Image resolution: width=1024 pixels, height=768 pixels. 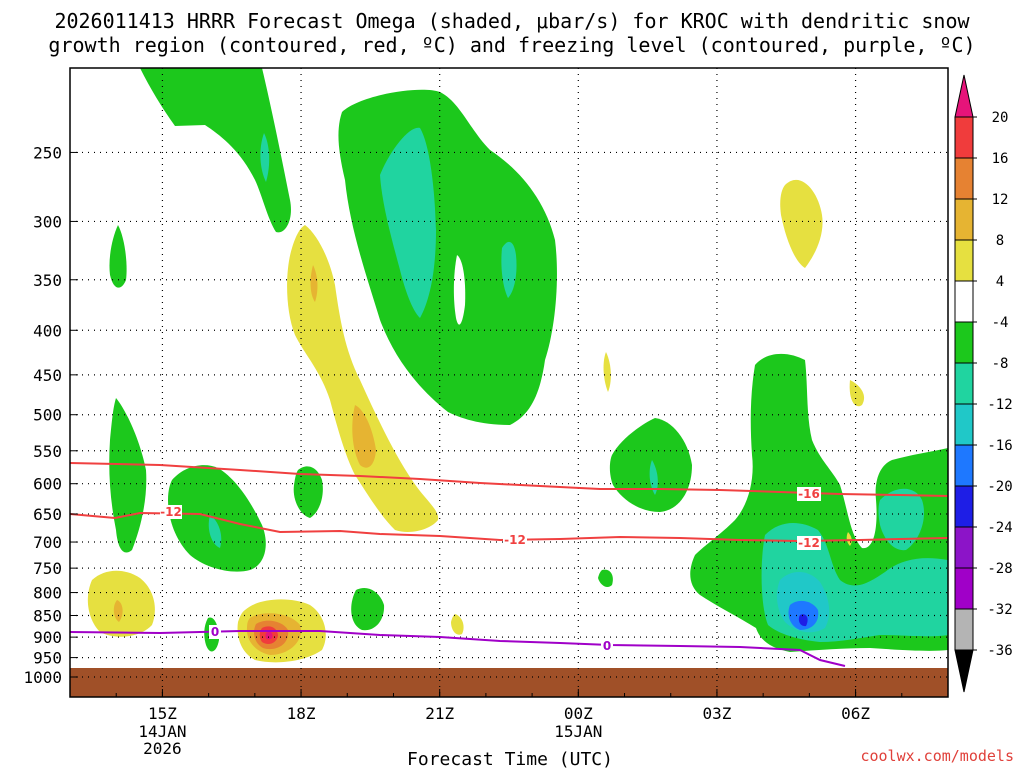 I want to click on freezing-label-left: 0, so click(x=215, y=632).